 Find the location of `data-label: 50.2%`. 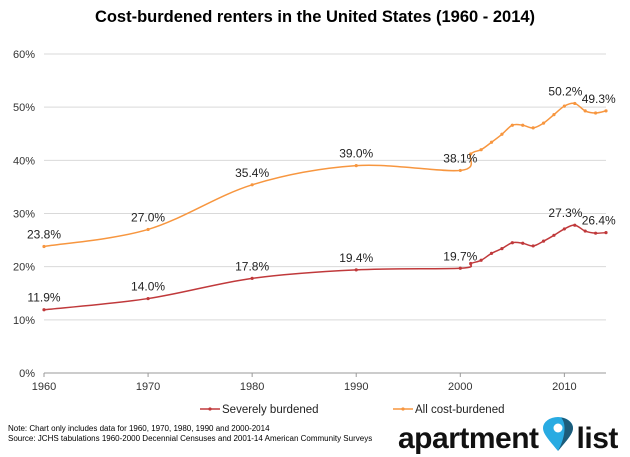

data-label: 50.2% is located at coordinates (565, 91).